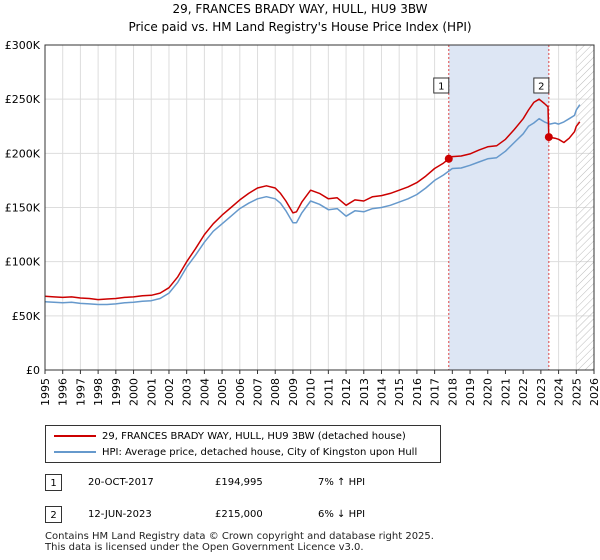 This screenshot has height=560, width=600. I want to click on x-tick-label: 2004, so click(204, 392).